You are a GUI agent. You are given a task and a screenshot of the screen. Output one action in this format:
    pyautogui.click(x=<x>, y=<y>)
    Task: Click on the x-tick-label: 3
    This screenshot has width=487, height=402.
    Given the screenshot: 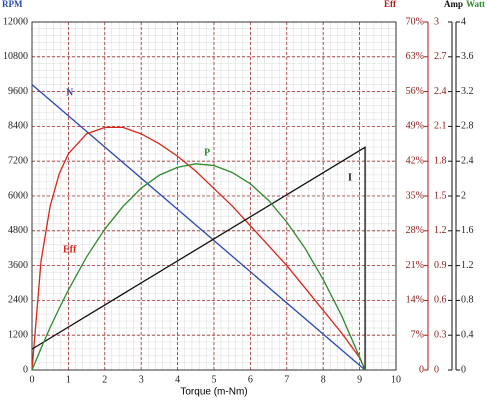 What is the action you would take?
    pyautogui.click(x=141, y=379)
    